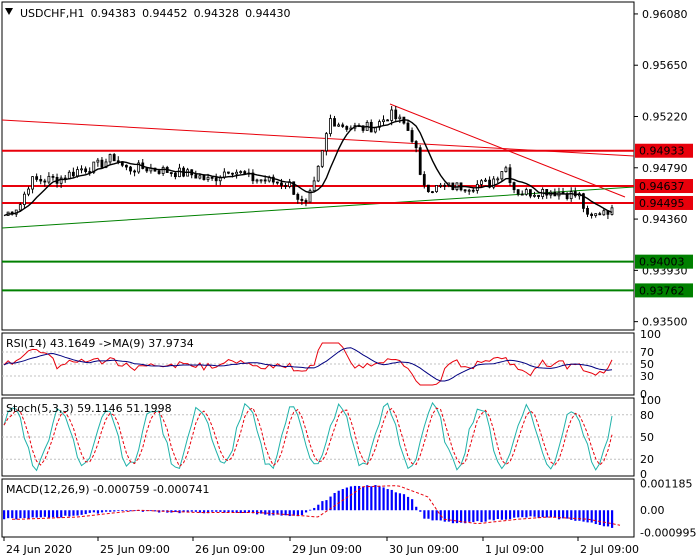 This screenshot has width=700, height=560. Describe the element at coordinates (647, 415) in the screenshot. I see `stoch-tick-label: 80` at that location.